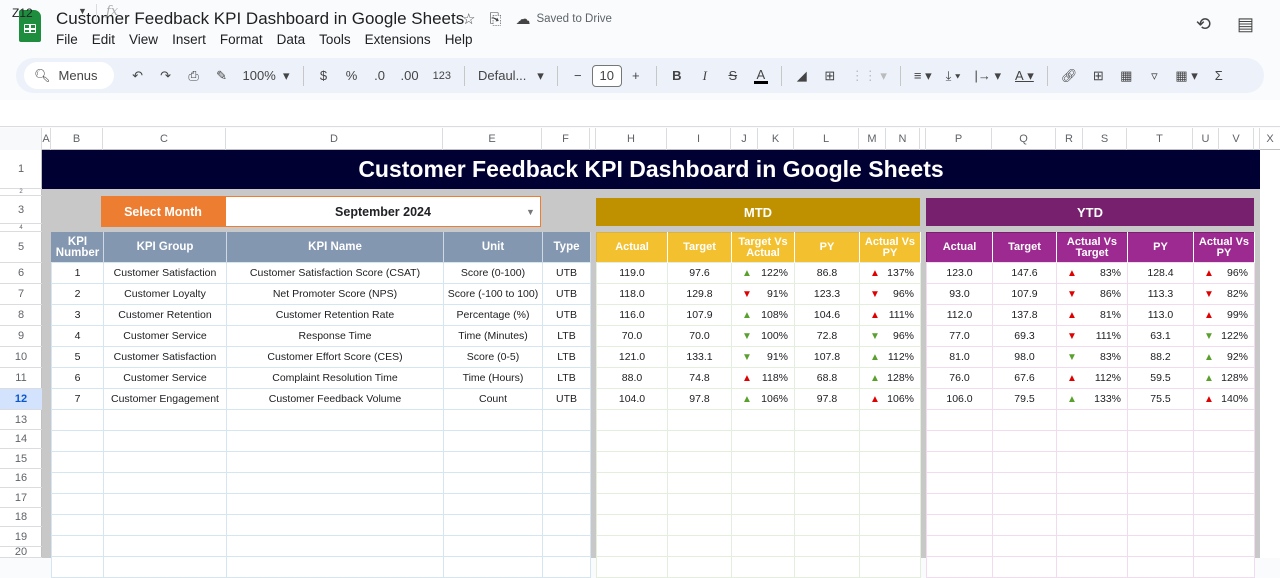 This screenshot has width=1280, height=578. I want to click on currency-format-button: $, so click(323, 75).